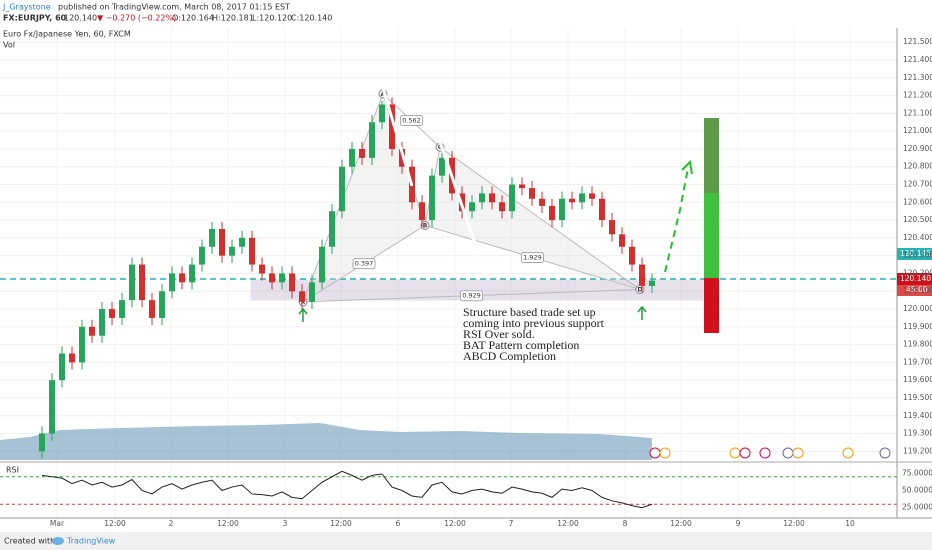 Image resolution: width=932 pixels, height=550 pixels. What do you see at coordinates (91, 541) in the screenshot?
I see `brand: TradingView` at bounding box center [91, 541].